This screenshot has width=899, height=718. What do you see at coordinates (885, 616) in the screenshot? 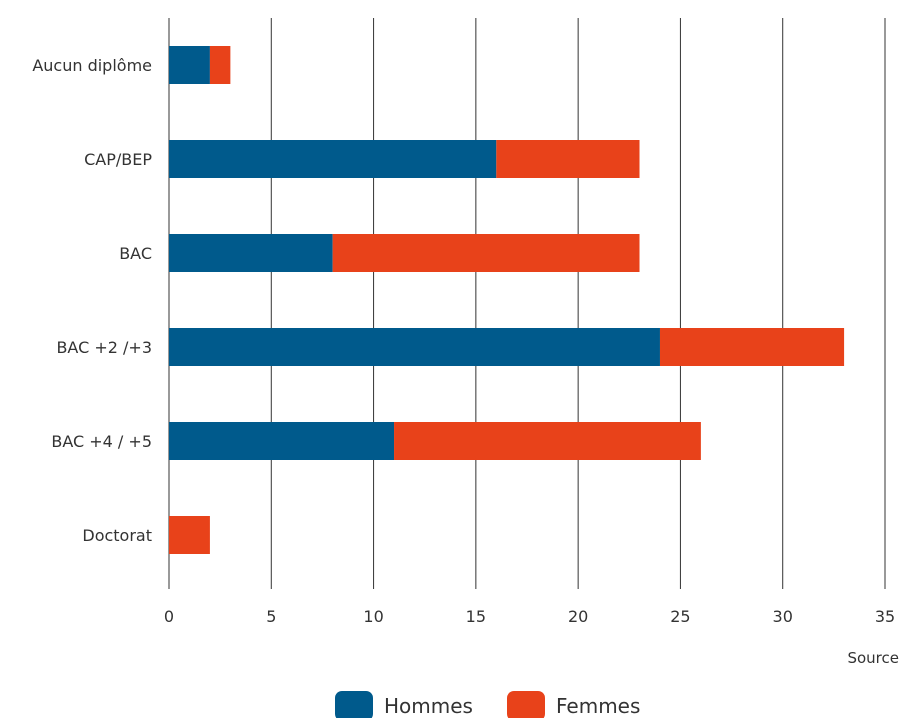
I see `x-tick-label-7: 35` at bounding box center [885, 616].